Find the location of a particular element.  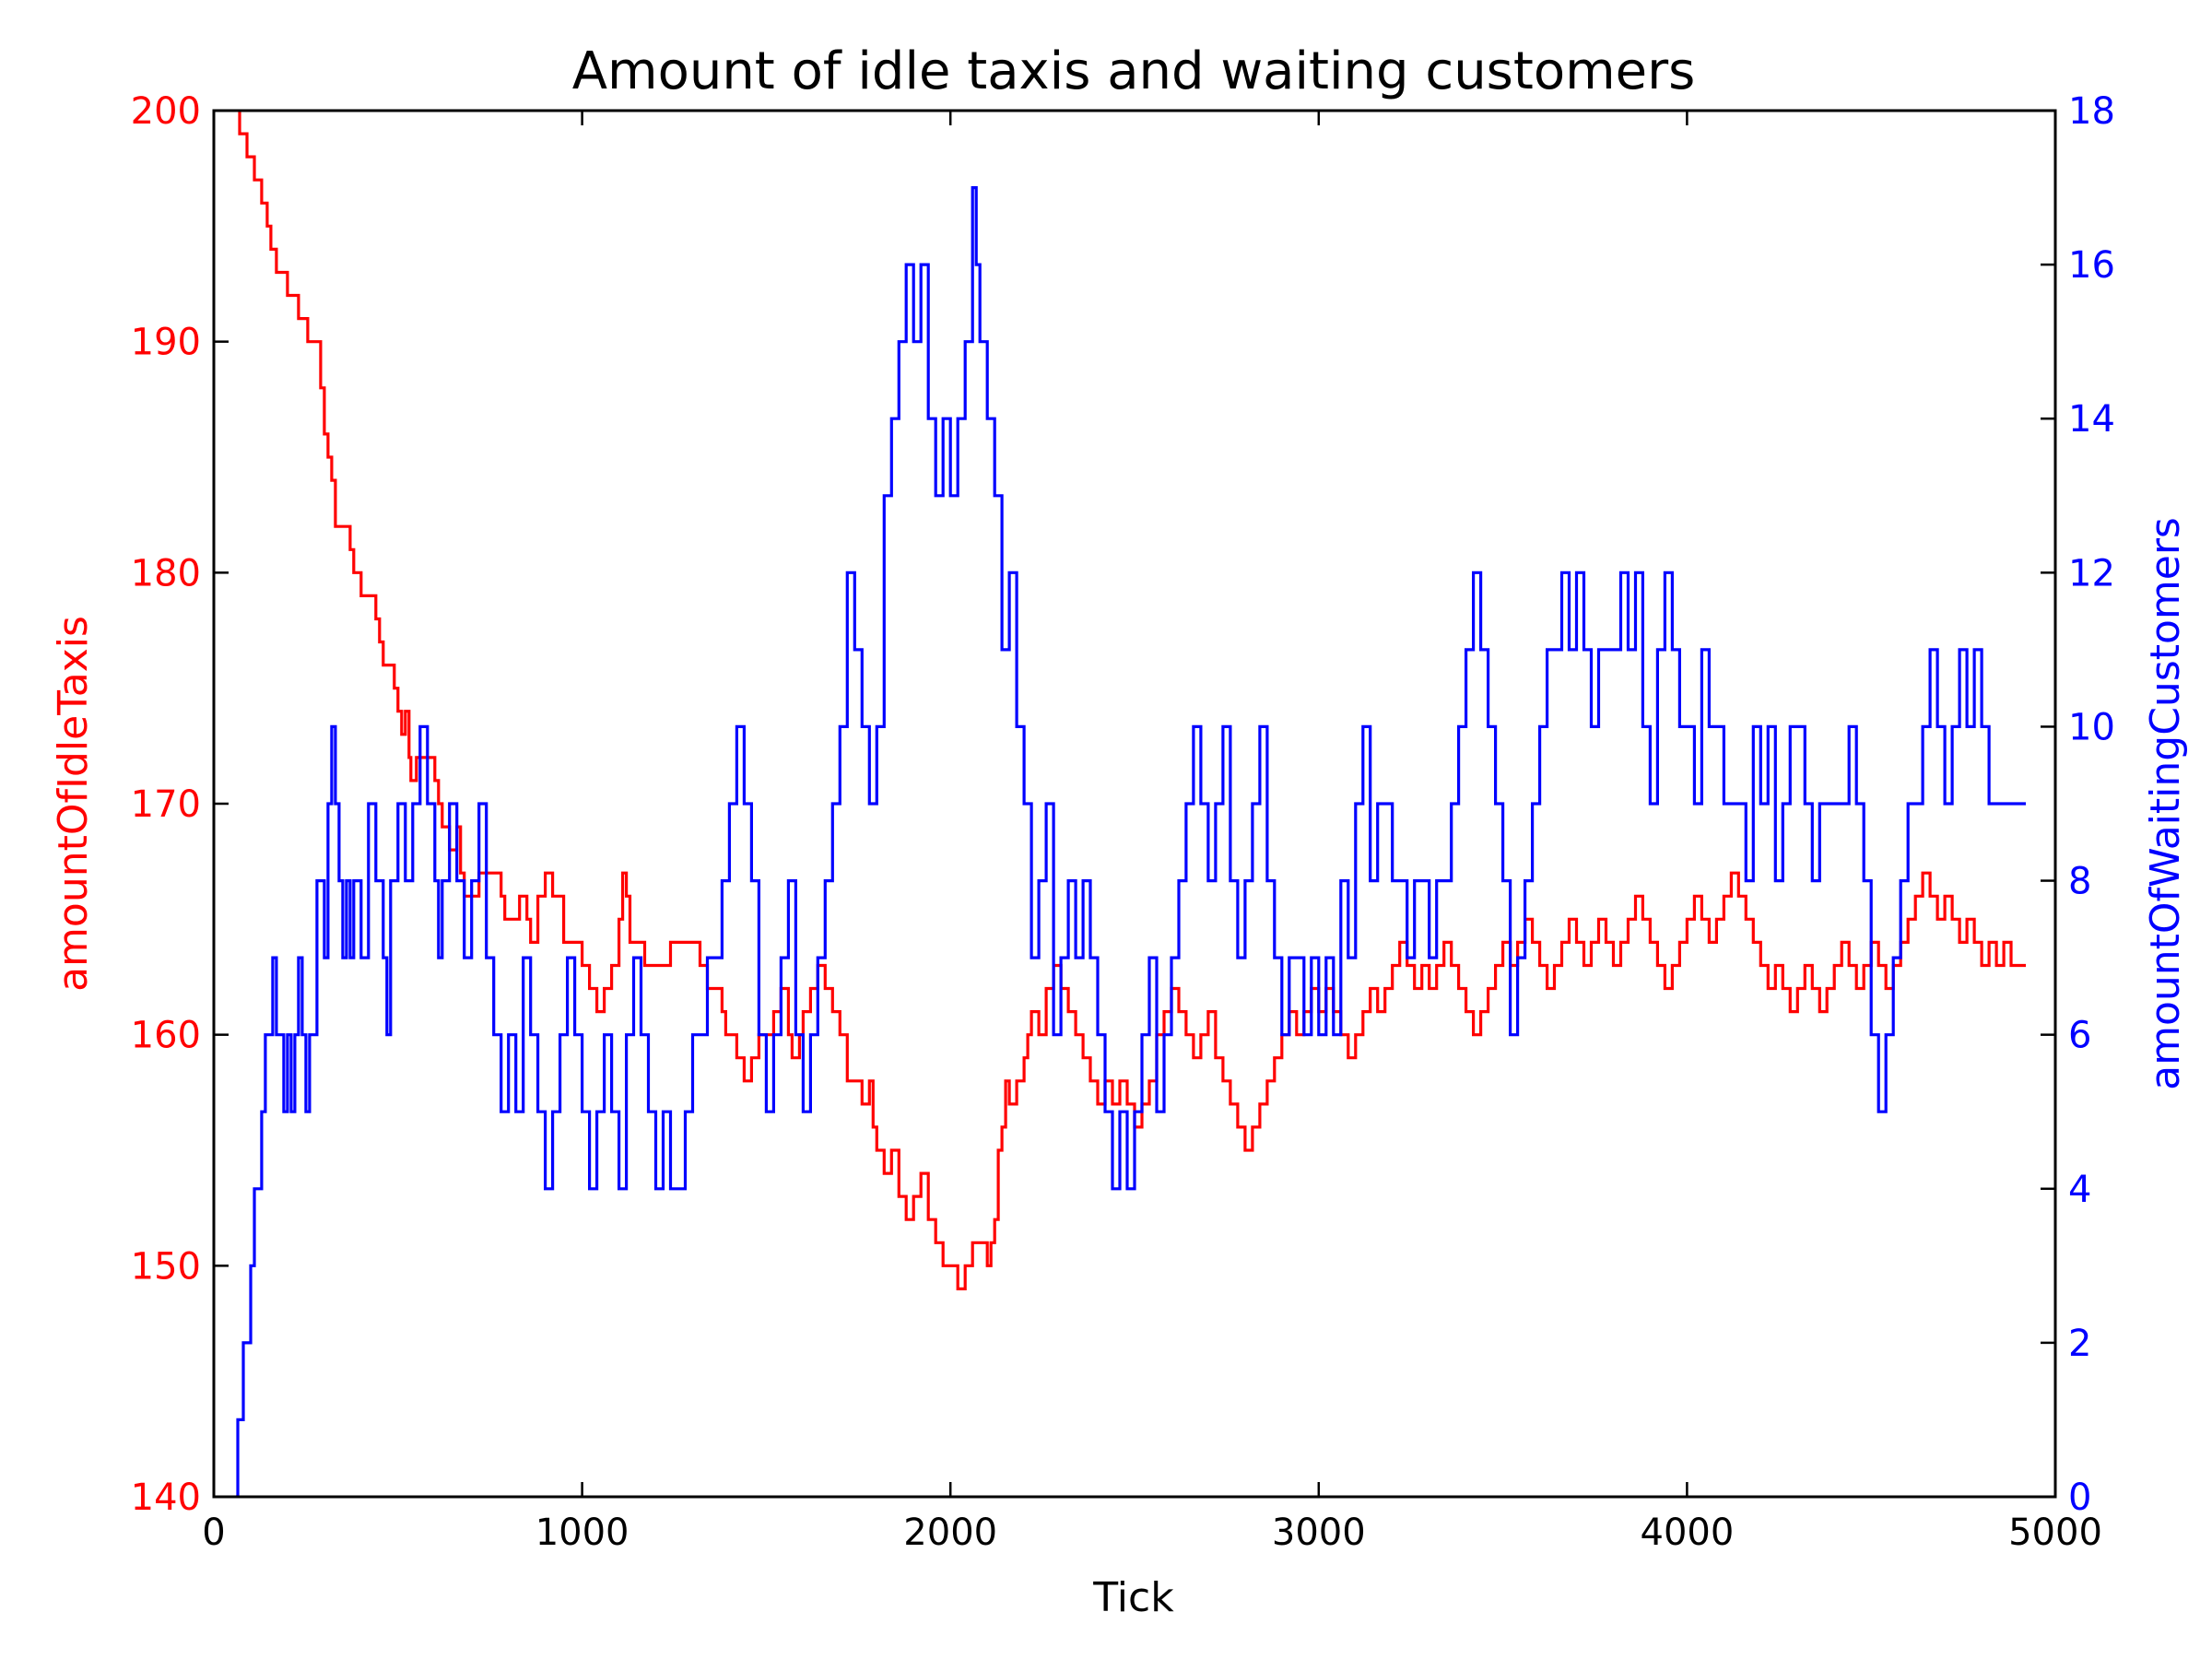

x-tick-label: 4000 is located at coordinates (1688, 1533).